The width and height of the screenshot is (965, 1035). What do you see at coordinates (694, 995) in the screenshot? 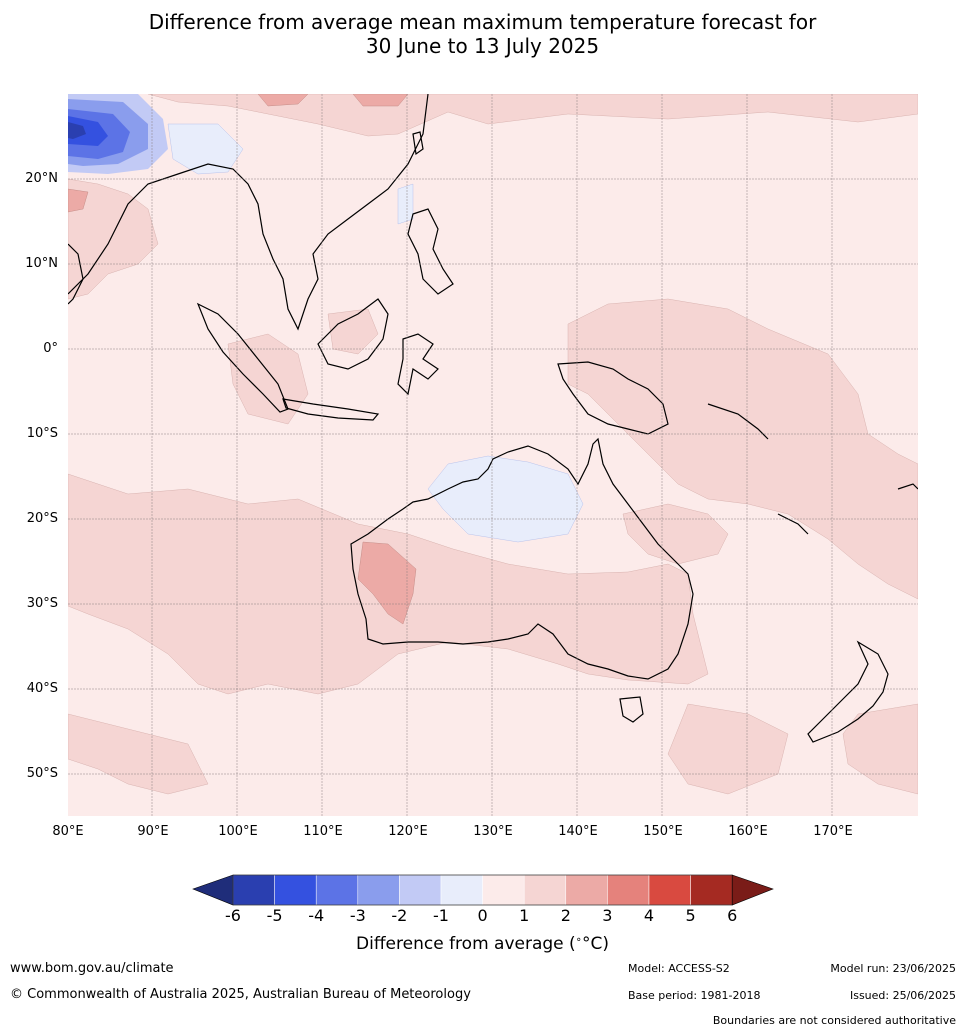
I see `footer-base-period: Base period: 1981-2018` at bounding box center [694, 995].